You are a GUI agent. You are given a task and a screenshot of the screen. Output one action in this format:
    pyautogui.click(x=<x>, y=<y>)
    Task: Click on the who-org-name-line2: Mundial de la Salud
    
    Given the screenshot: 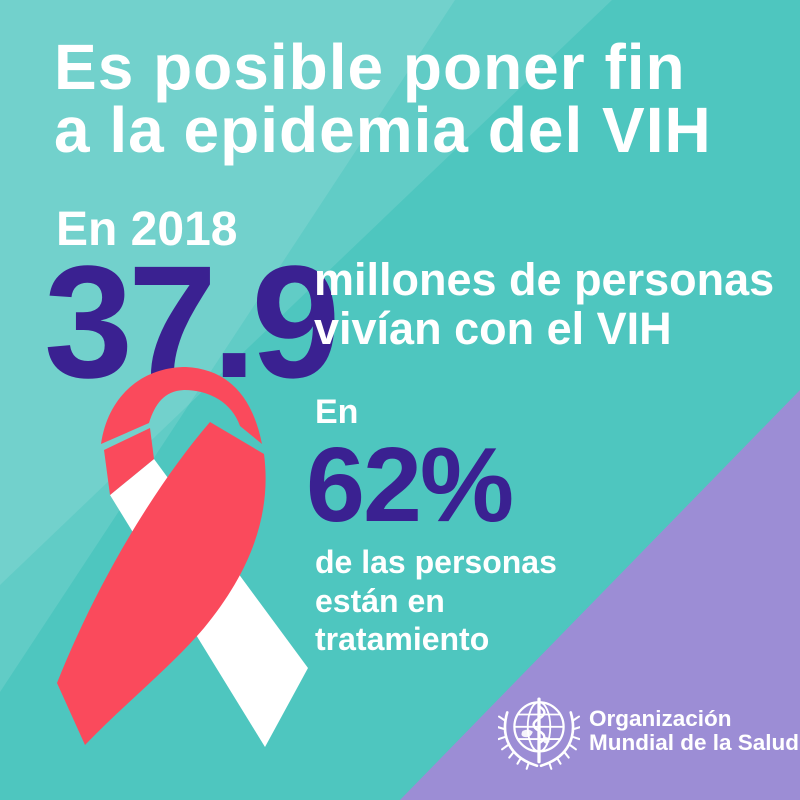 What is the action you would take?
    pyautogui.click(x=694, y=742)
    